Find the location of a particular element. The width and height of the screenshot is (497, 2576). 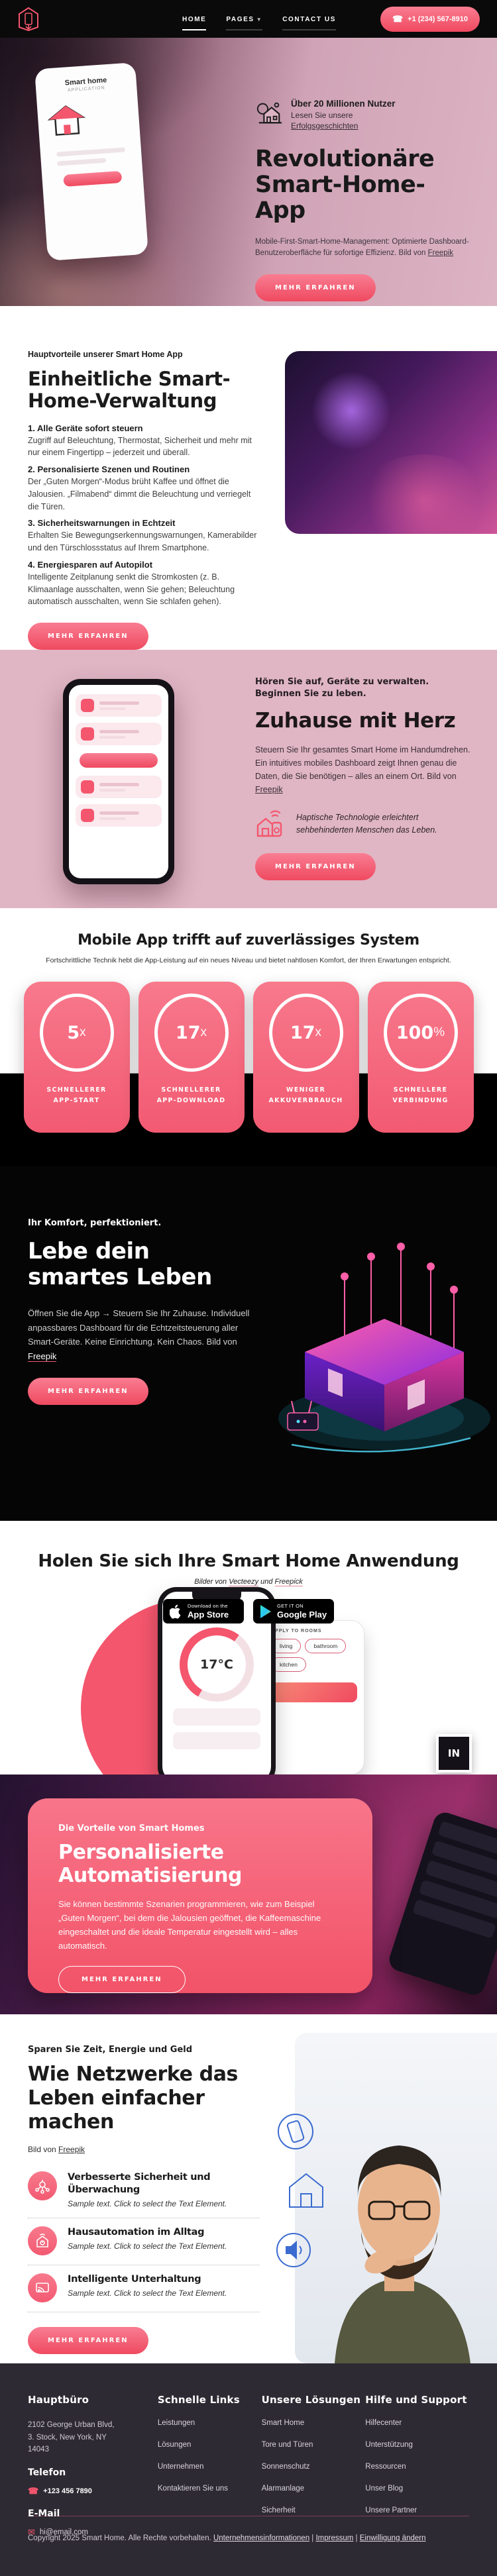

footer-link: Unternehmen is located at coordinates (180, 2467).